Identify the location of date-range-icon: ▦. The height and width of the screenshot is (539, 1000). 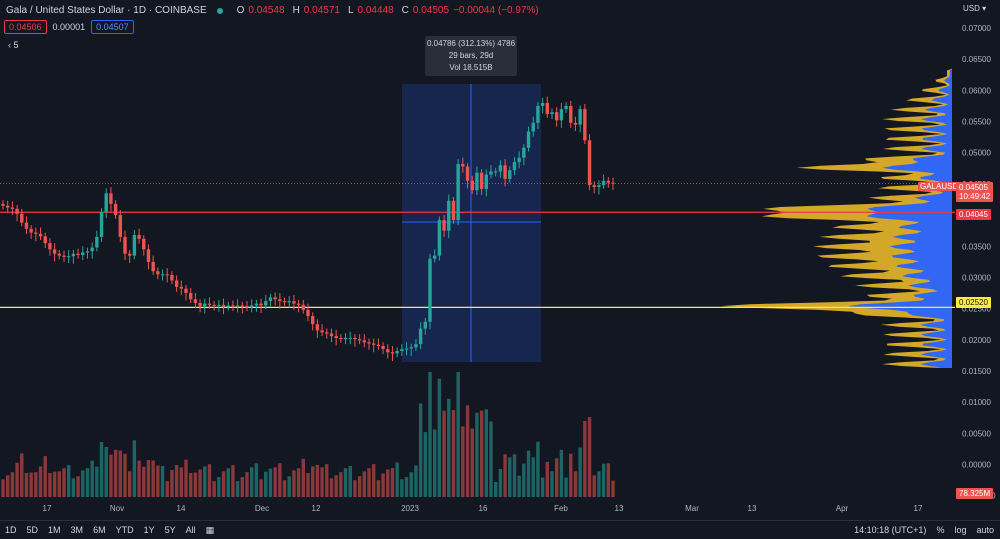
(210, 529).